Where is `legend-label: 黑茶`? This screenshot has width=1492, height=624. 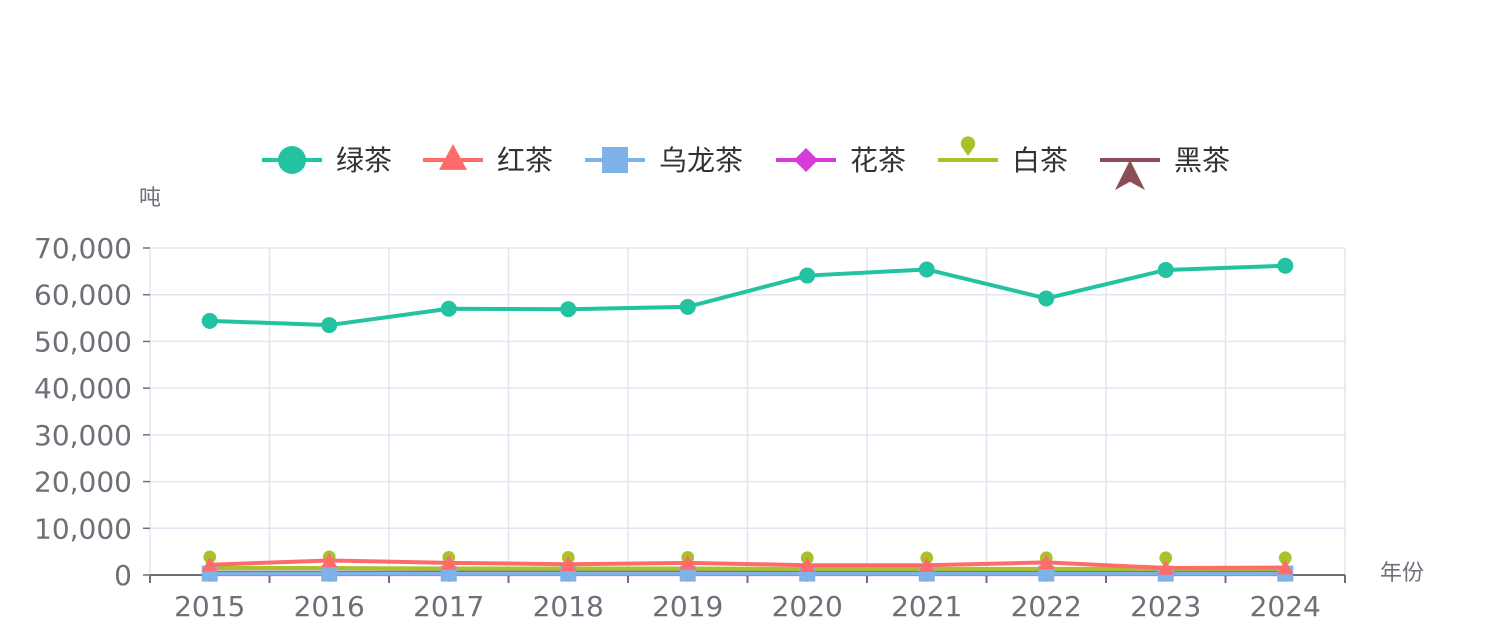
legend-label: 黑茶 is located at coordinates (1202, 160).